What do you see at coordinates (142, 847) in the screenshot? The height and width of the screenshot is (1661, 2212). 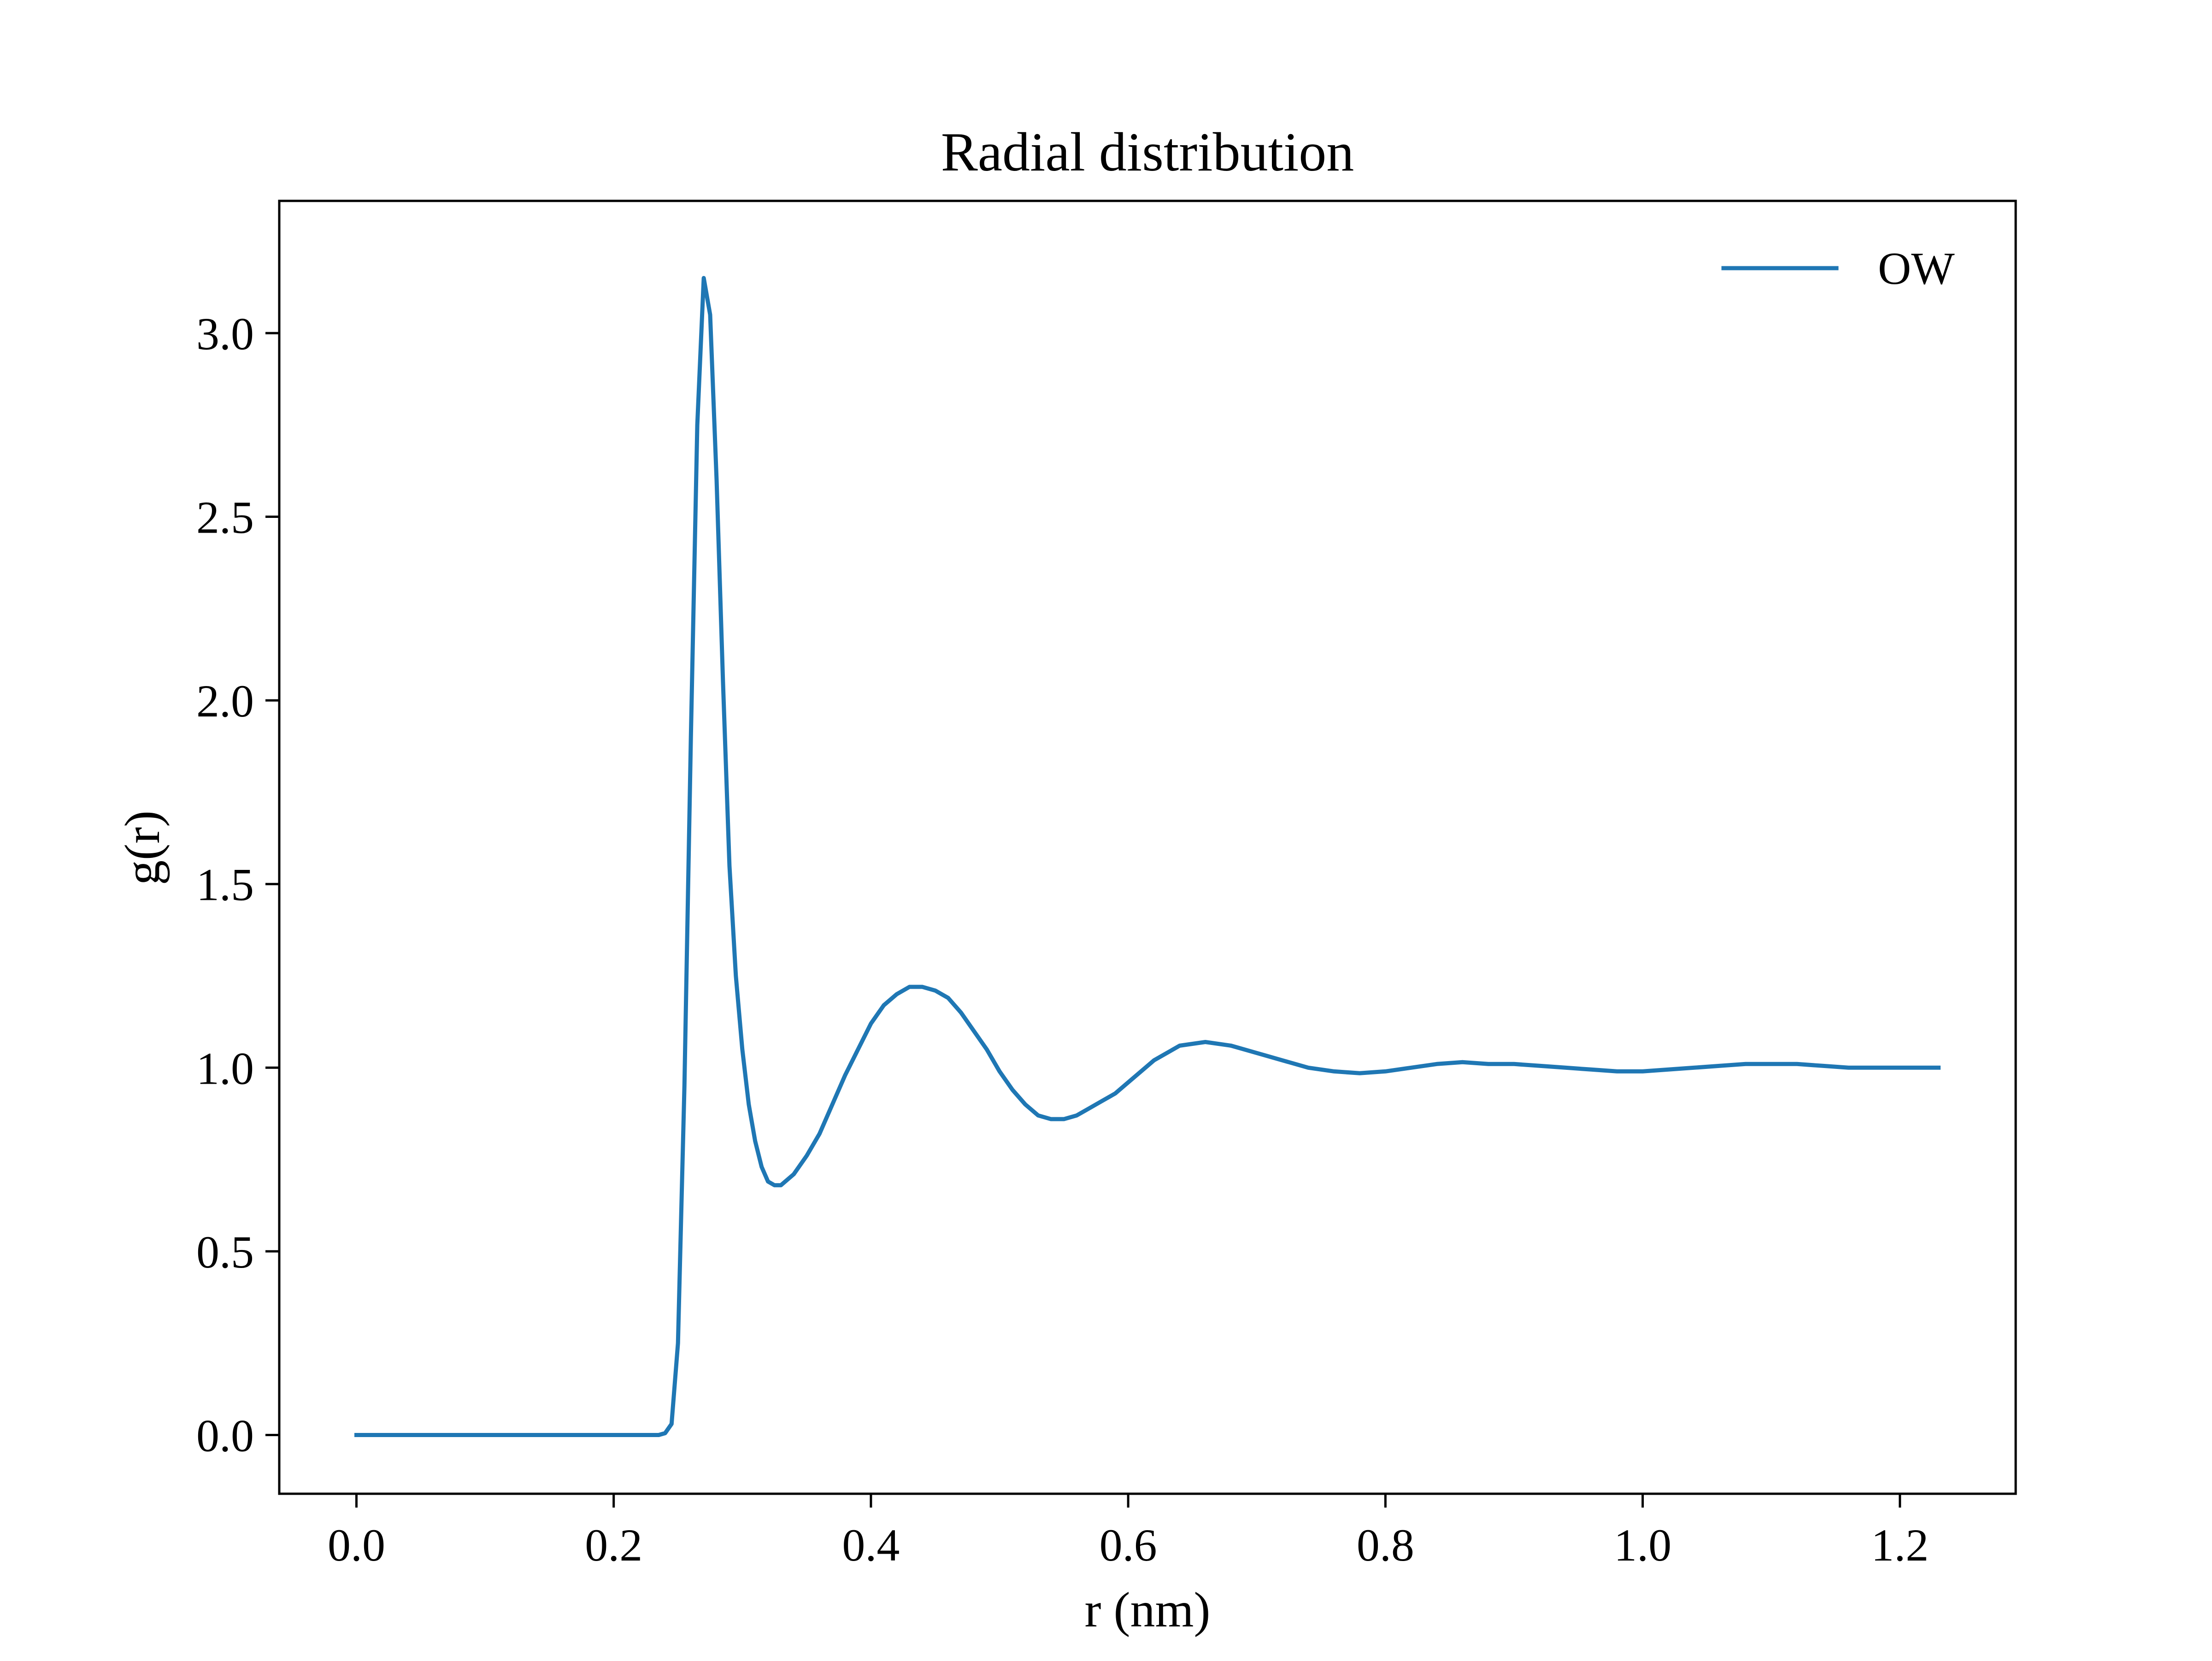 I see `y-axis-label: g(r)` at bounding box center [142, 847].